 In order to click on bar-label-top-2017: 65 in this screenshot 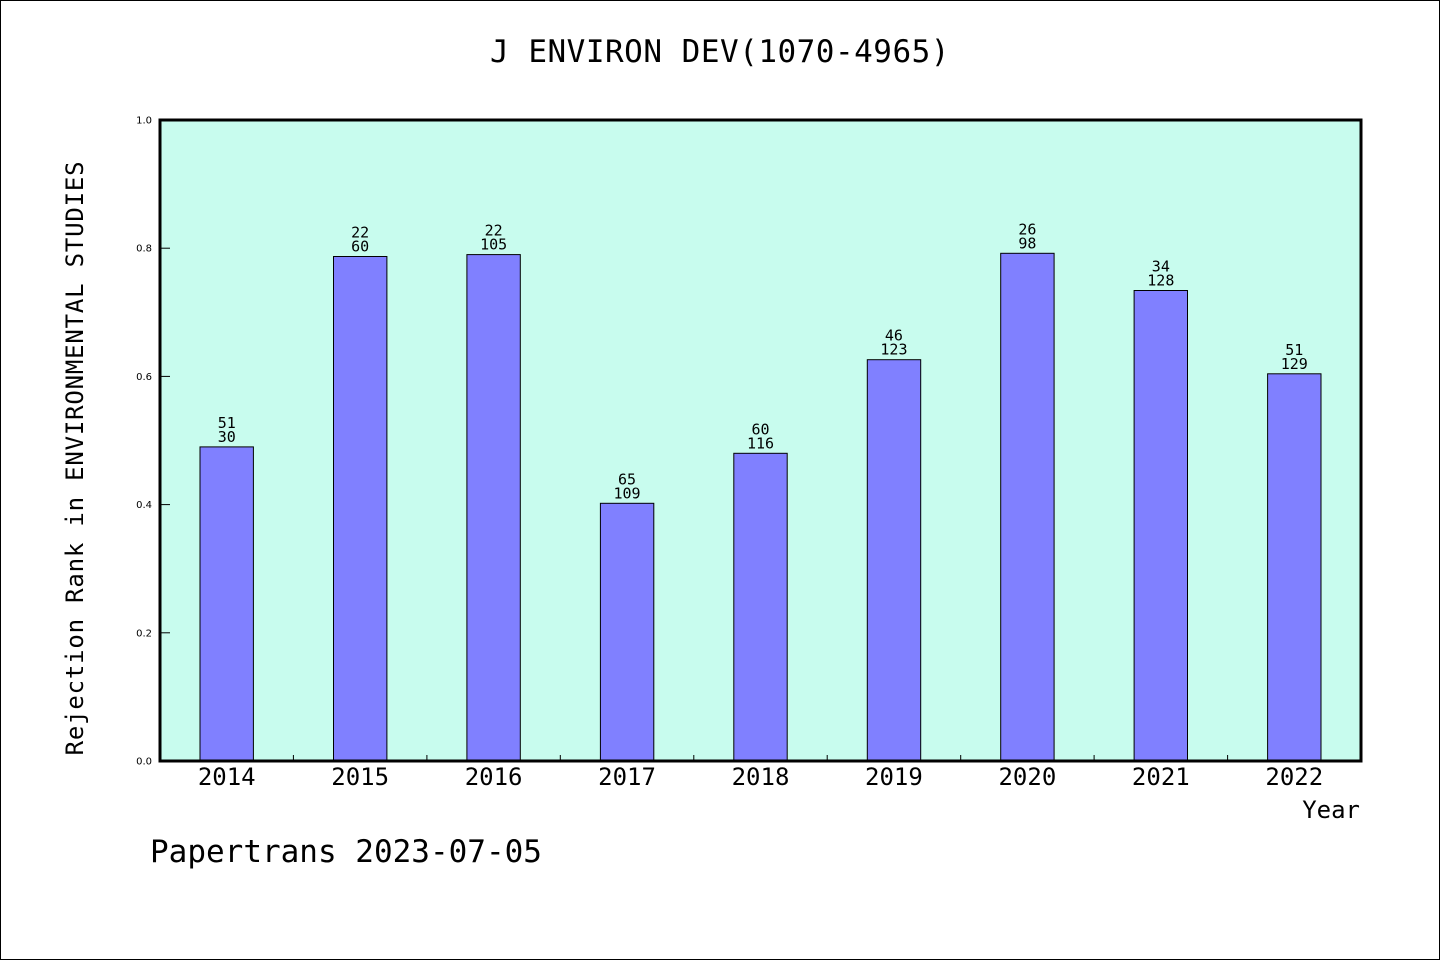, I will do `click(627, 479)`.